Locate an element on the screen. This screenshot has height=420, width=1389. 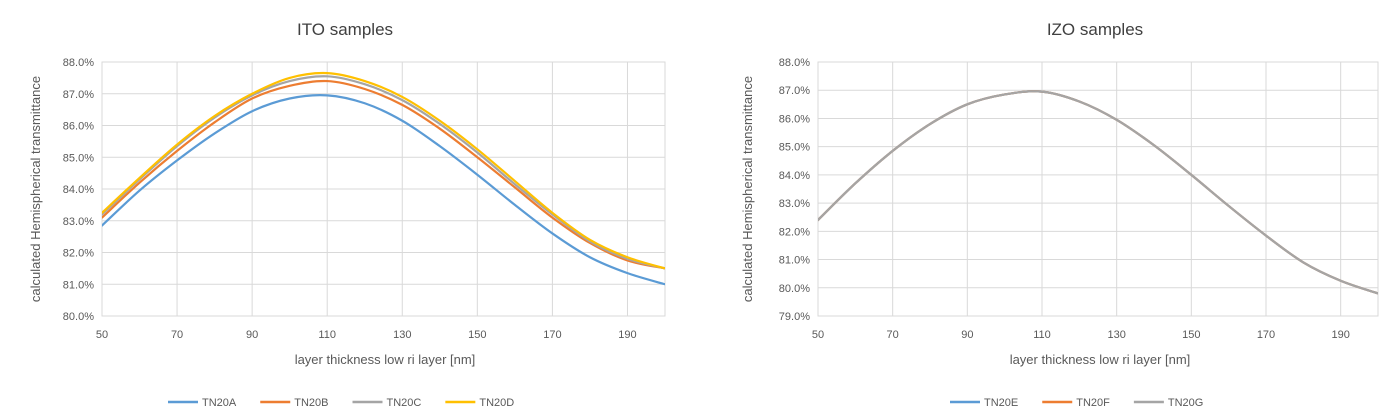
legend-label: TN20A is located at coordinates (219, 403).